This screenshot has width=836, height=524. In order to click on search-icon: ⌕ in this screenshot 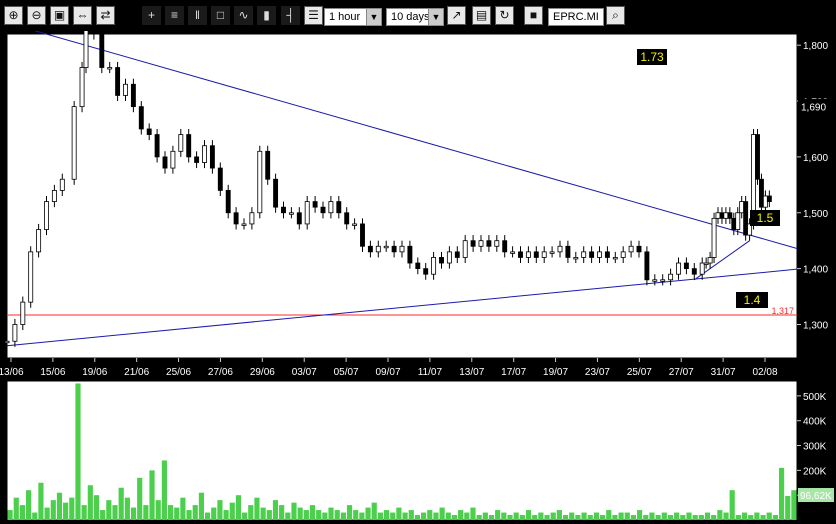, I will do `click(615, 15)`.